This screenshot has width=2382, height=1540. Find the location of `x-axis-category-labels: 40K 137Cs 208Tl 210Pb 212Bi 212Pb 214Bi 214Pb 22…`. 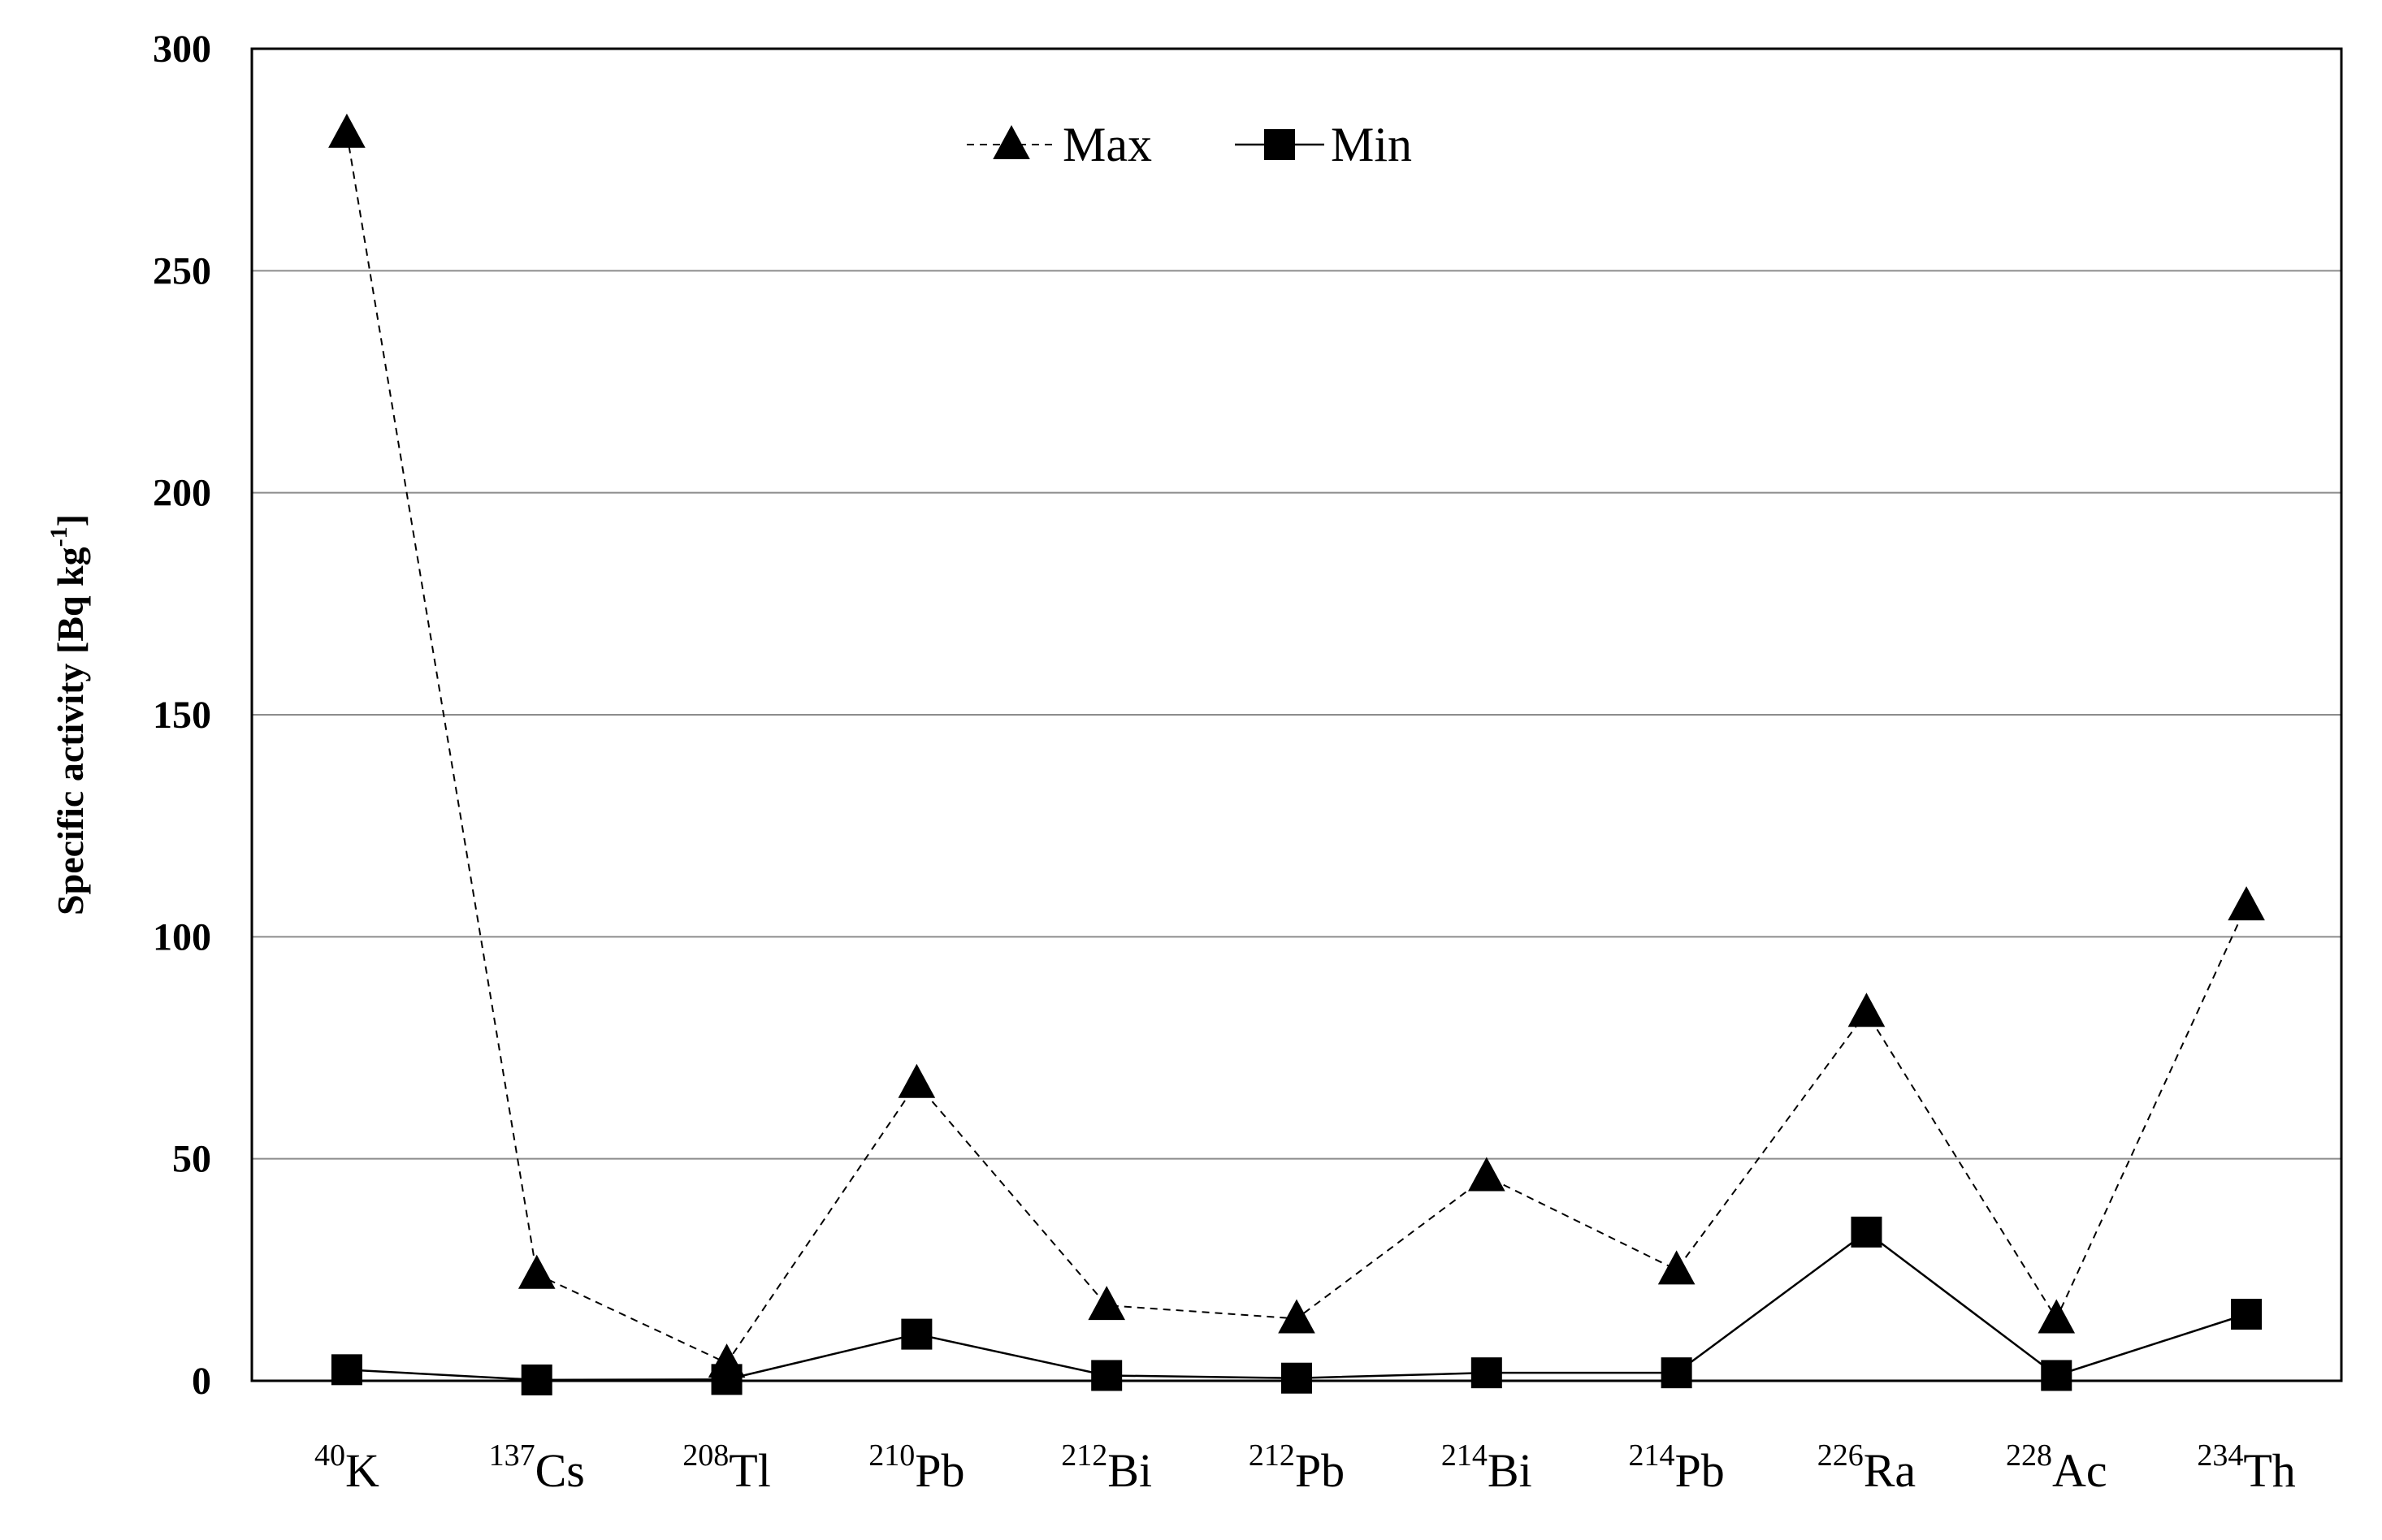

x-axis-category-labels: 40K 137Cs 208Tl 210Pb 212Bi 212Pb 214Bi 214Pb 22… is located at coordinates (1305, 1467).